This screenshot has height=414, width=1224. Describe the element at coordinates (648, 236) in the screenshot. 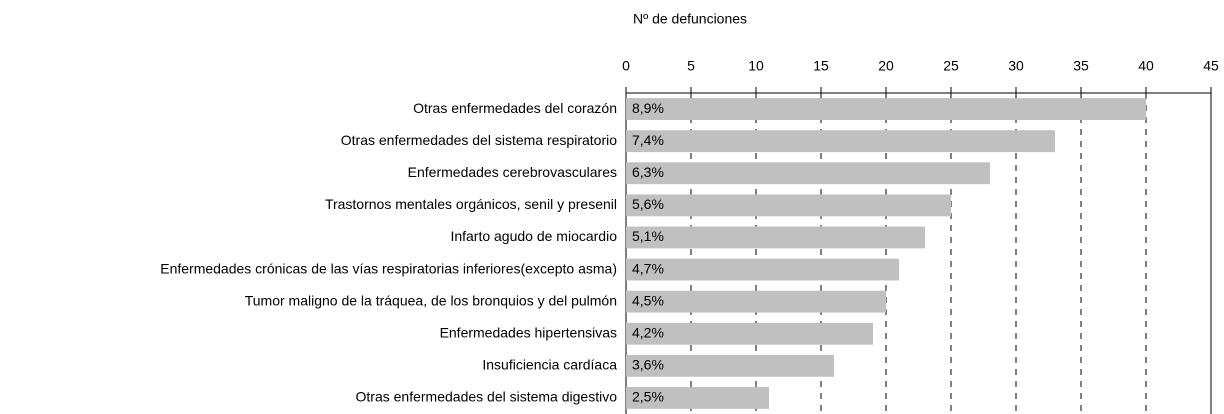

I see `data-label: 5,1%` at that location.